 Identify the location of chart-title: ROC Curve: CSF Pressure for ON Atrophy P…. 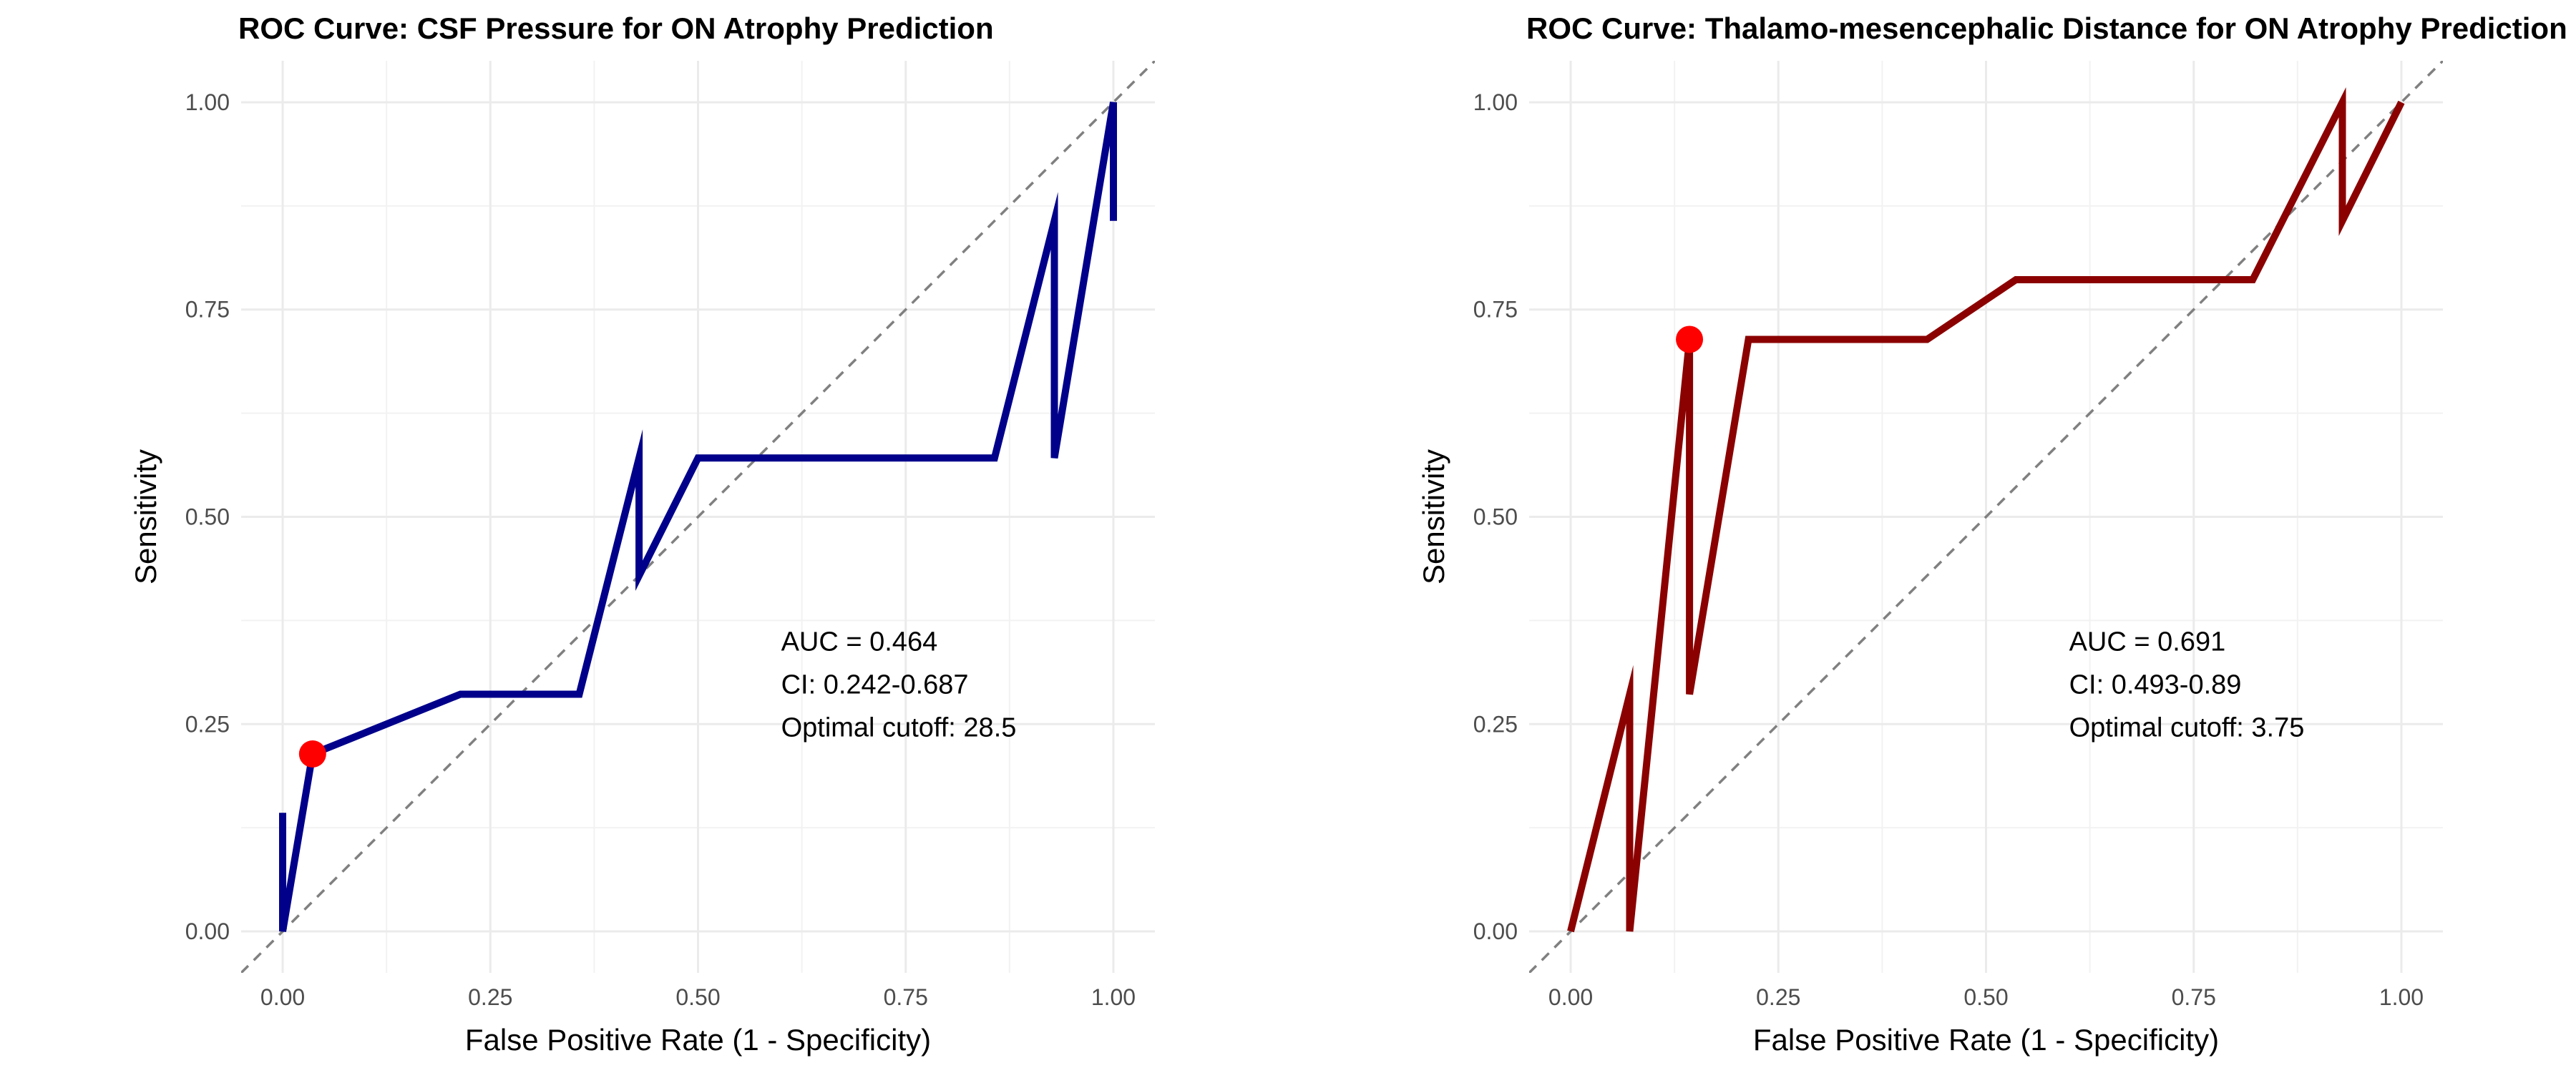
(616, 28).